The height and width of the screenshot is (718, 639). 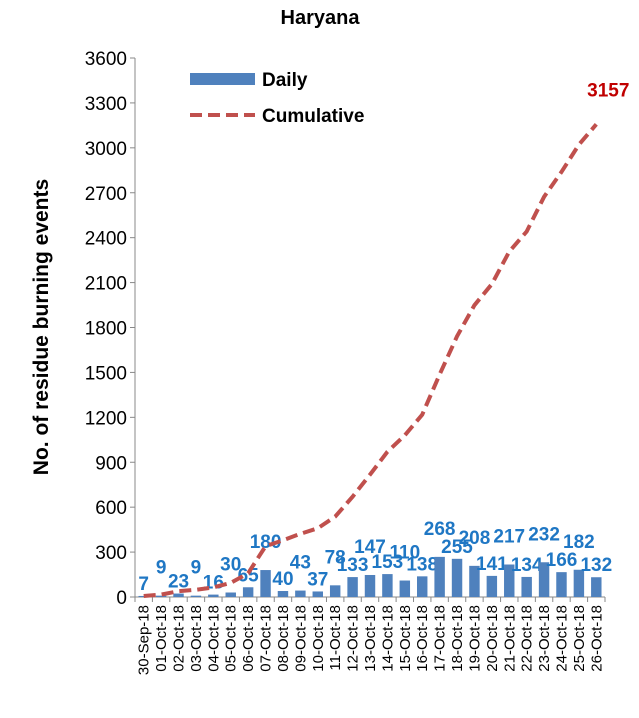 What do you see at coordinates (121, 598) in the screenshot?
I see `y-tick-label: 0` at bounding box center [121, 598].